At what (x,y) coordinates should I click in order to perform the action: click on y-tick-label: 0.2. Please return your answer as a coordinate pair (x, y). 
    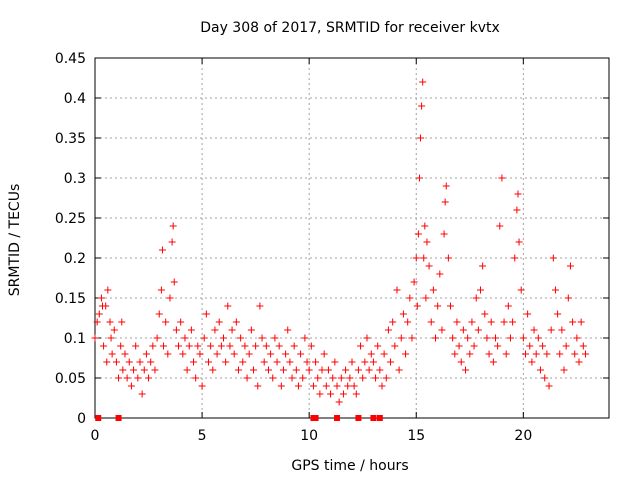
    Looking at the image, I should click on (75, 259).